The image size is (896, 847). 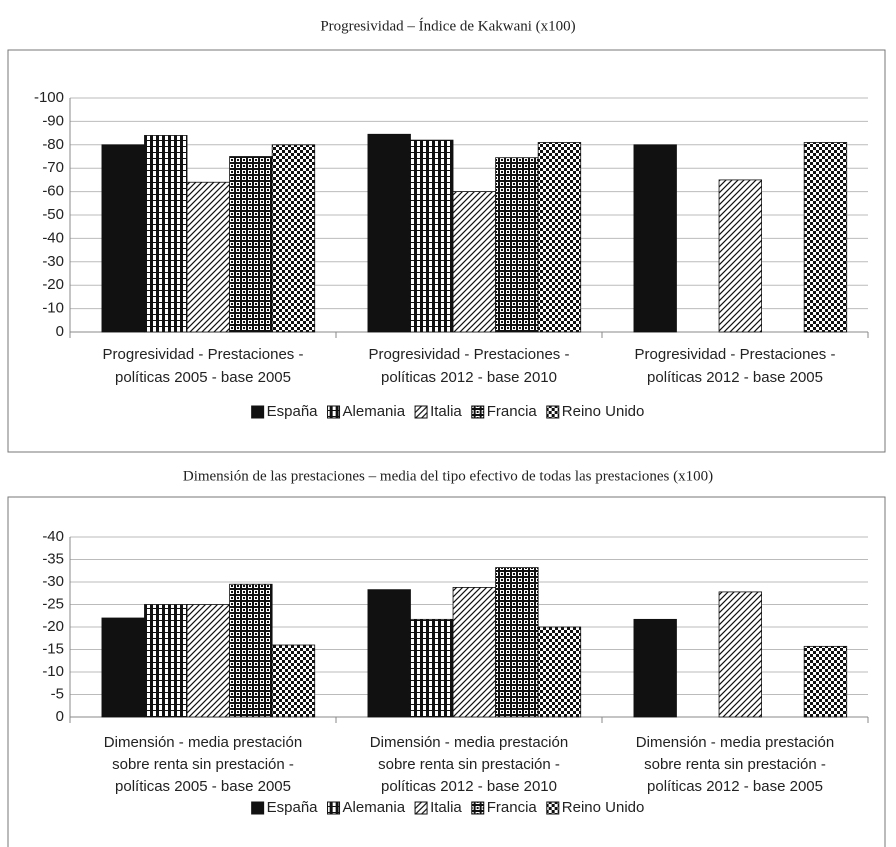 What do you see at coordinates (53, 120) in the screenshot?
I see `y-tick-label: -90` at bounding box center [53, 120].